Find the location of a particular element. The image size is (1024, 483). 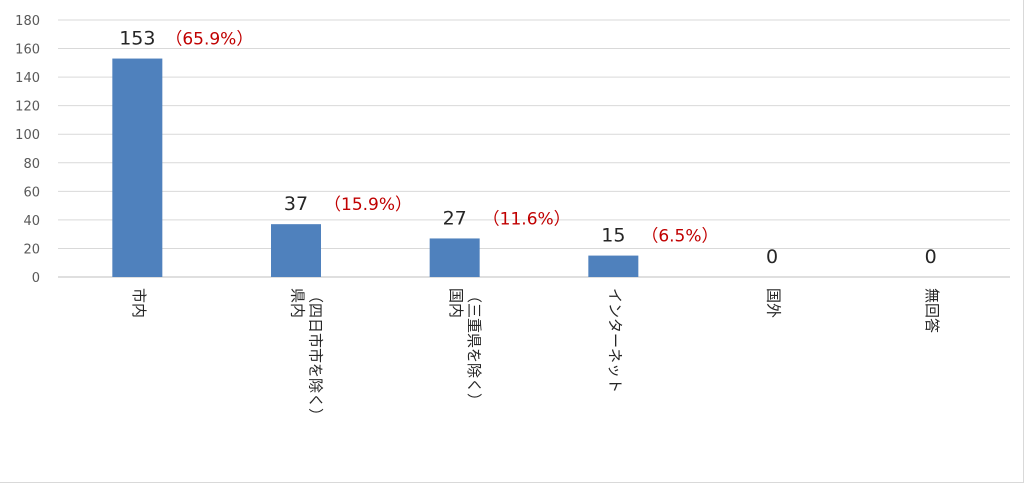

category-label: （三重県を除く） is located at coordinates (474, 348).